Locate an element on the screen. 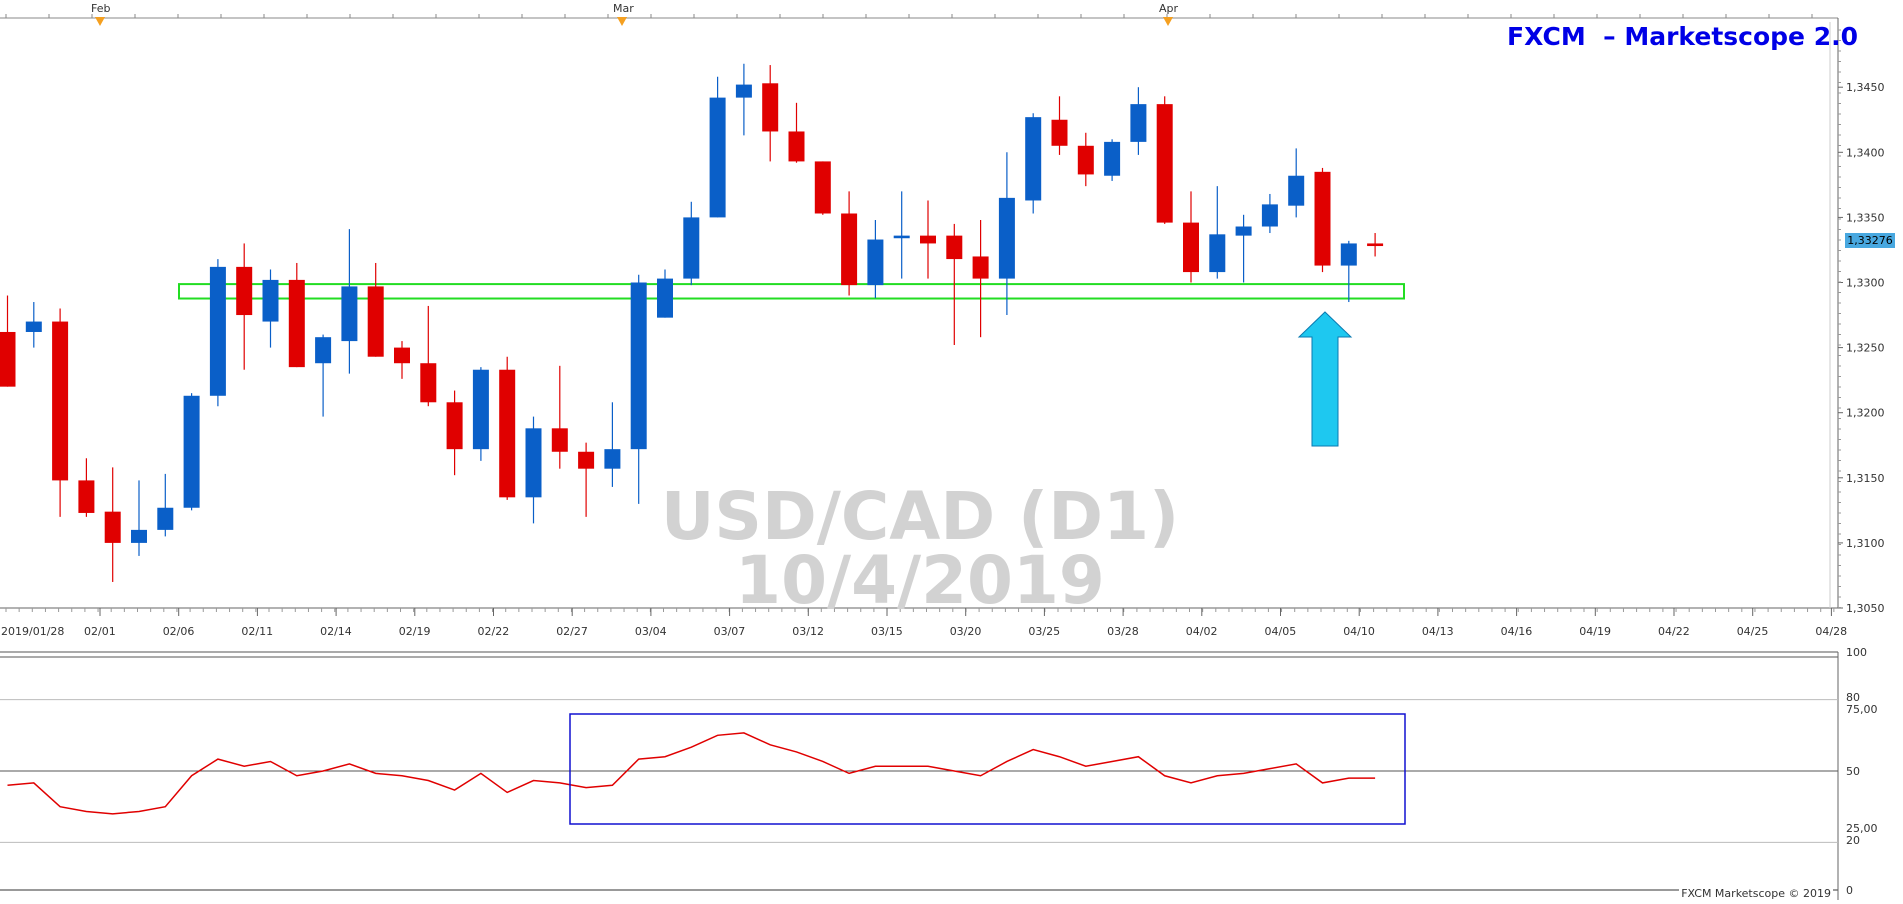 Image resolution: width=1903 pixels, height=904 pixels. x-tick-label: 02/14 is located at coordinates (336, 631).